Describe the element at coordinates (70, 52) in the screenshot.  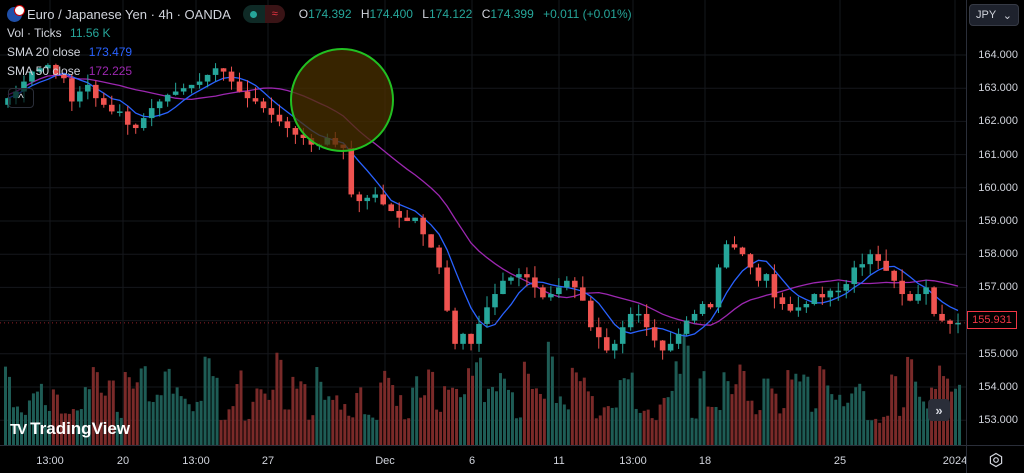
I see `indicator-sma20: SMA 20 close 173.479` at that location.